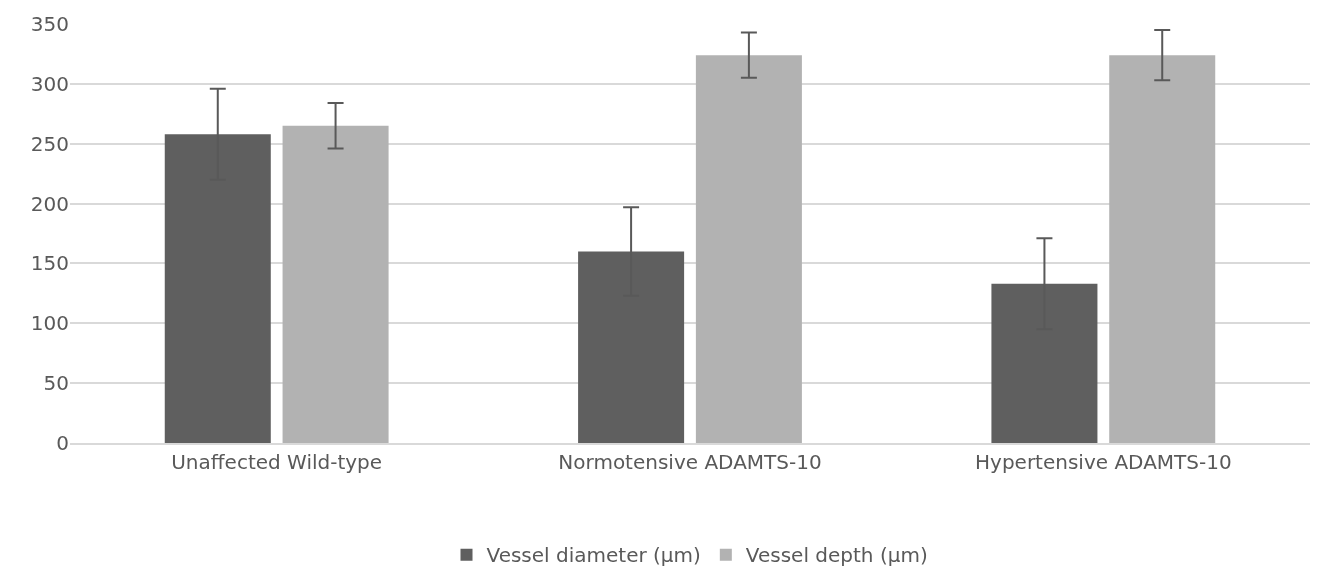 The image size is (1340, 586). What do you see at coordinates (49, 323) in the screenshot?
I see `y-tick-label: 100` at bounding box center [49, 323].